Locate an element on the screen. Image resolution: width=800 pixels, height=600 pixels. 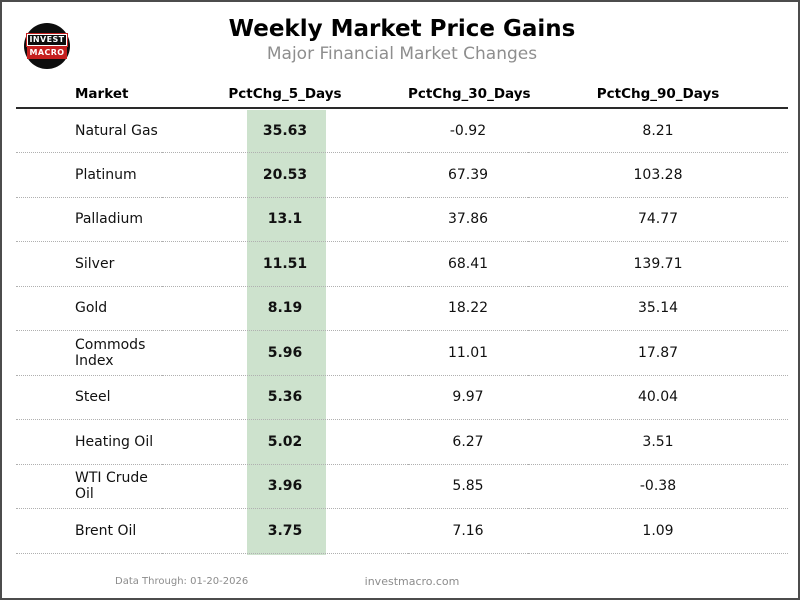
pctchg-90-days-cell: 35.14 is located at coordinates (658, 308).